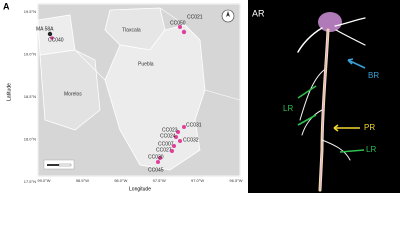 This screenshot has height=240, width=400. What do you see at coordinates (164, 150) in the screenshot?
I see `site-label: CC027` at bounding box center [164, 150].